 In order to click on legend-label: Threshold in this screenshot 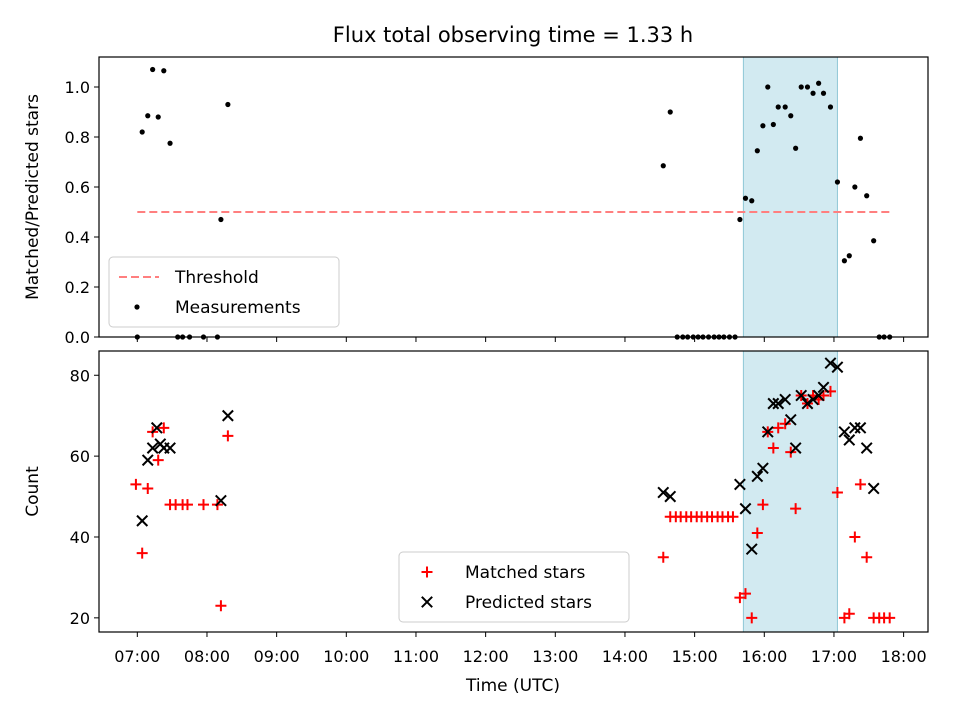, I will do `click(216, 278)`.